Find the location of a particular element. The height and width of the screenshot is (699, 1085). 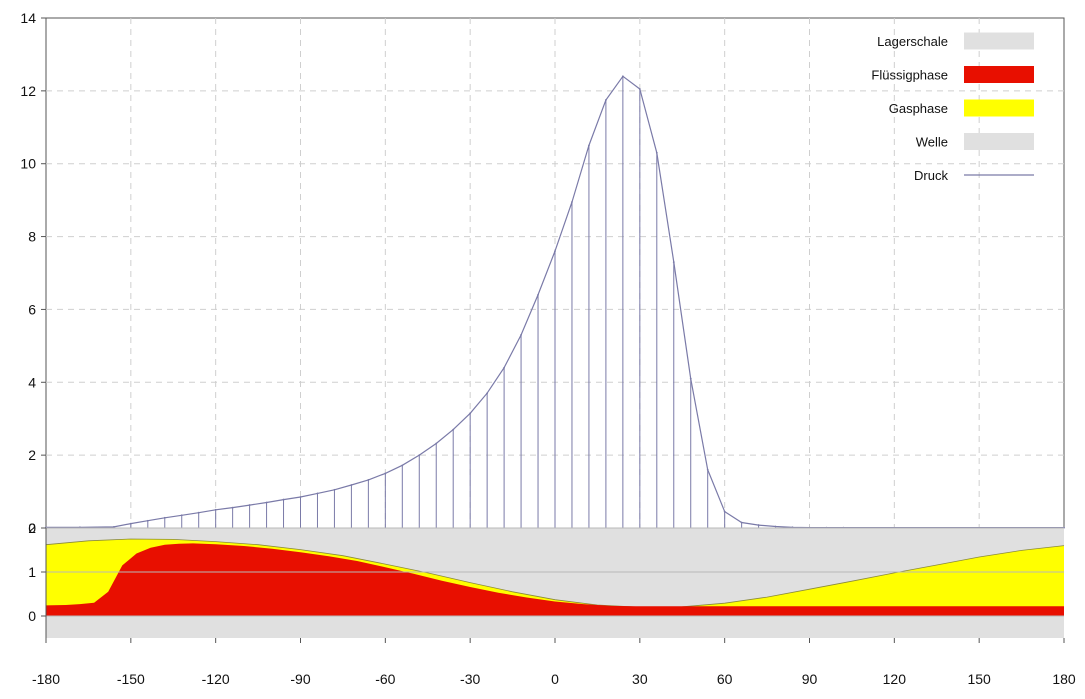

legend-label: Gasphase is located at coordinates (918, 108).